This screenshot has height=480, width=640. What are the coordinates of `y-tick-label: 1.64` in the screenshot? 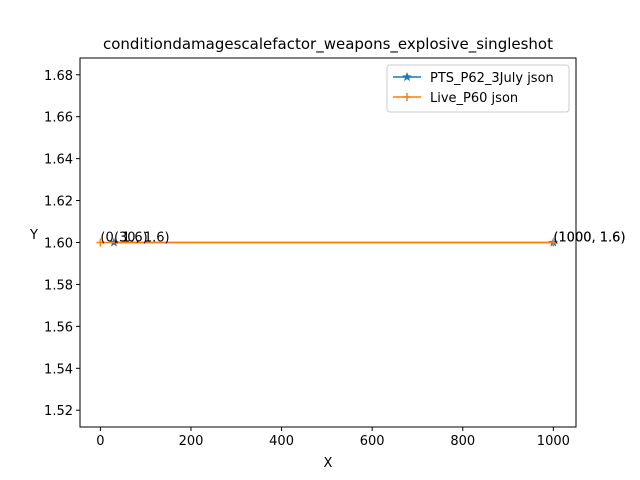 It's located at (58, 160).